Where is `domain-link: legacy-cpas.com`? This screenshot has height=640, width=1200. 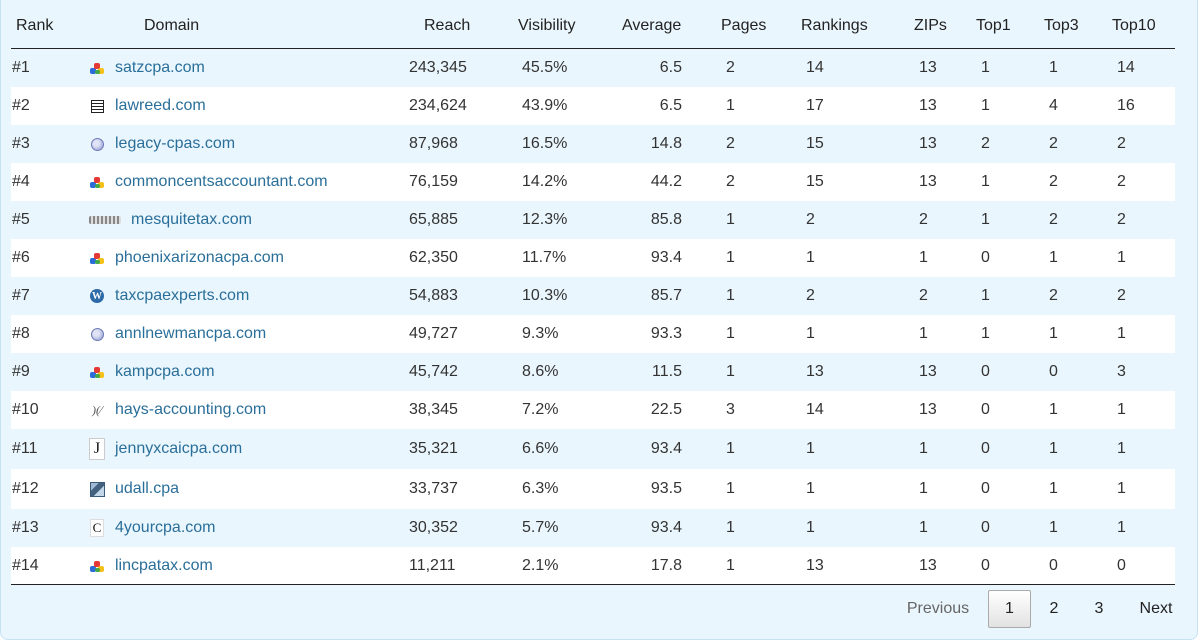 domain-link: legacy-cpas.com is located at coordinates (175, 143).